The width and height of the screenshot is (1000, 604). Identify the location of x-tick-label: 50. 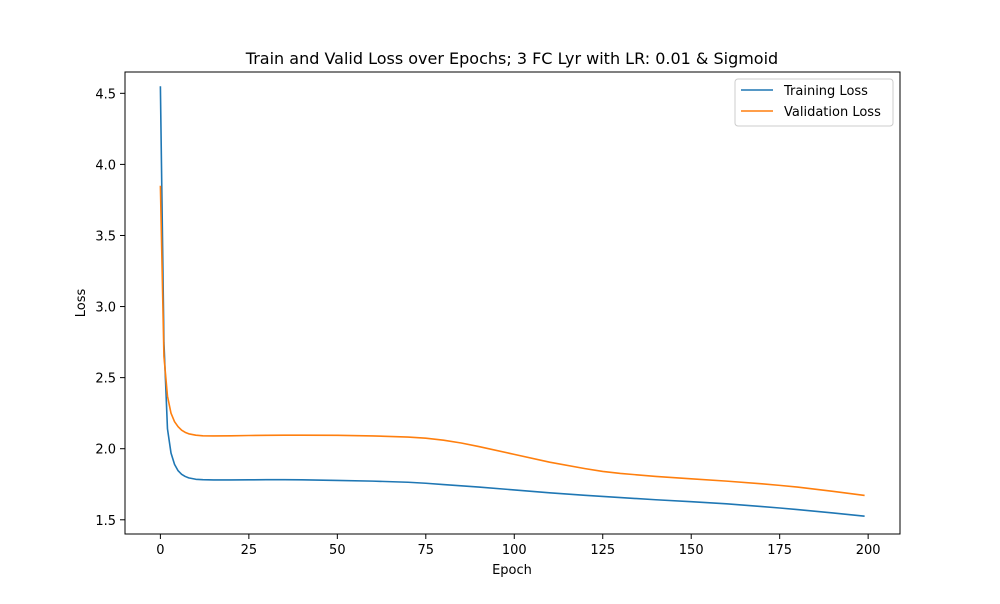
(337, 550).